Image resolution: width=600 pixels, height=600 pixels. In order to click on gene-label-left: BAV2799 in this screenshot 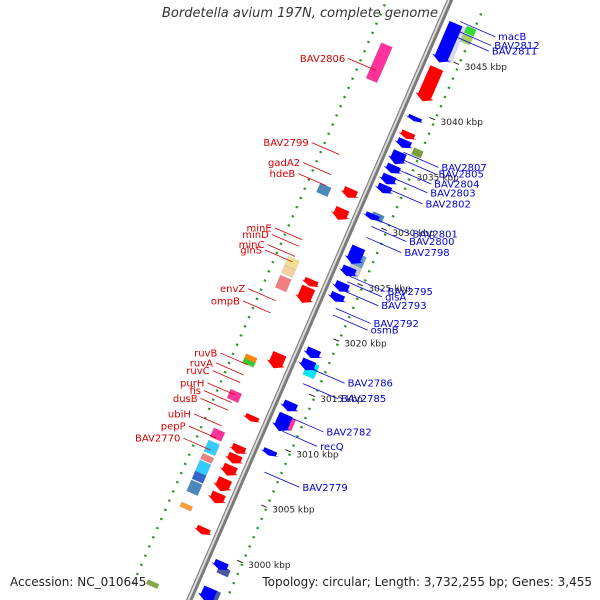, I will do `click(285, 143)`.